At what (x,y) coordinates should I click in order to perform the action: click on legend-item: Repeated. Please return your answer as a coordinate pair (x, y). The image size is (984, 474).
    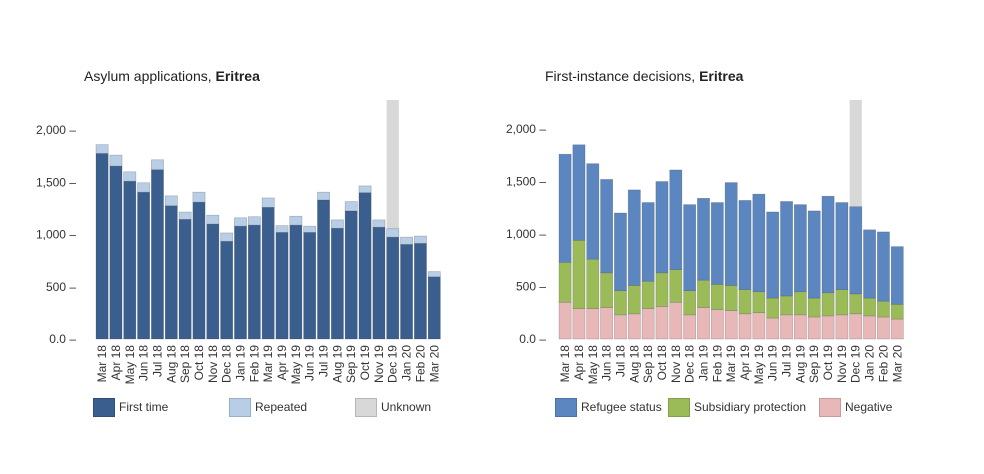
    Looking at the image, I should click on (268, 407).